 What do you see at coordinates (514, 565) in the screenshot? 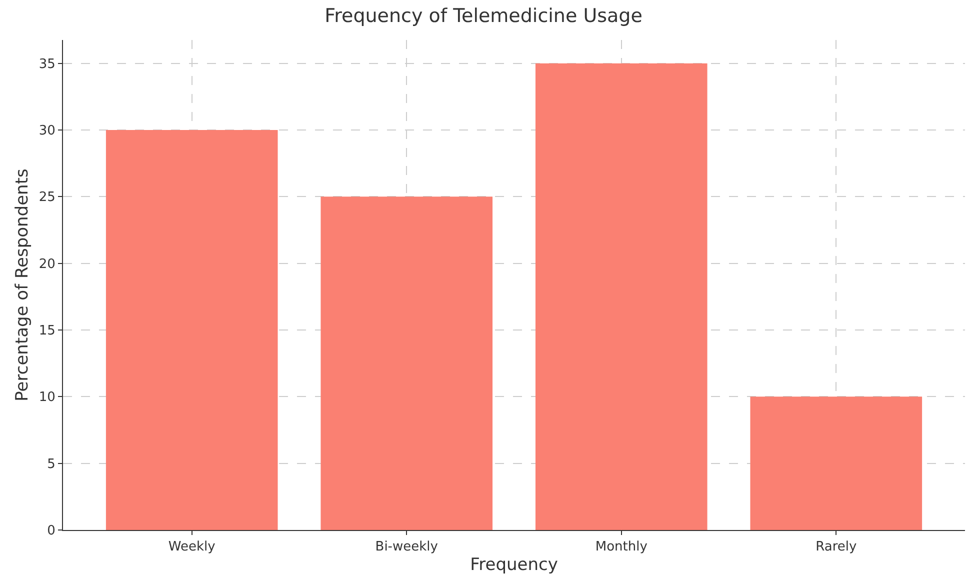
I see `x-axis-title: Frequency` at bounding box center [514, 565].